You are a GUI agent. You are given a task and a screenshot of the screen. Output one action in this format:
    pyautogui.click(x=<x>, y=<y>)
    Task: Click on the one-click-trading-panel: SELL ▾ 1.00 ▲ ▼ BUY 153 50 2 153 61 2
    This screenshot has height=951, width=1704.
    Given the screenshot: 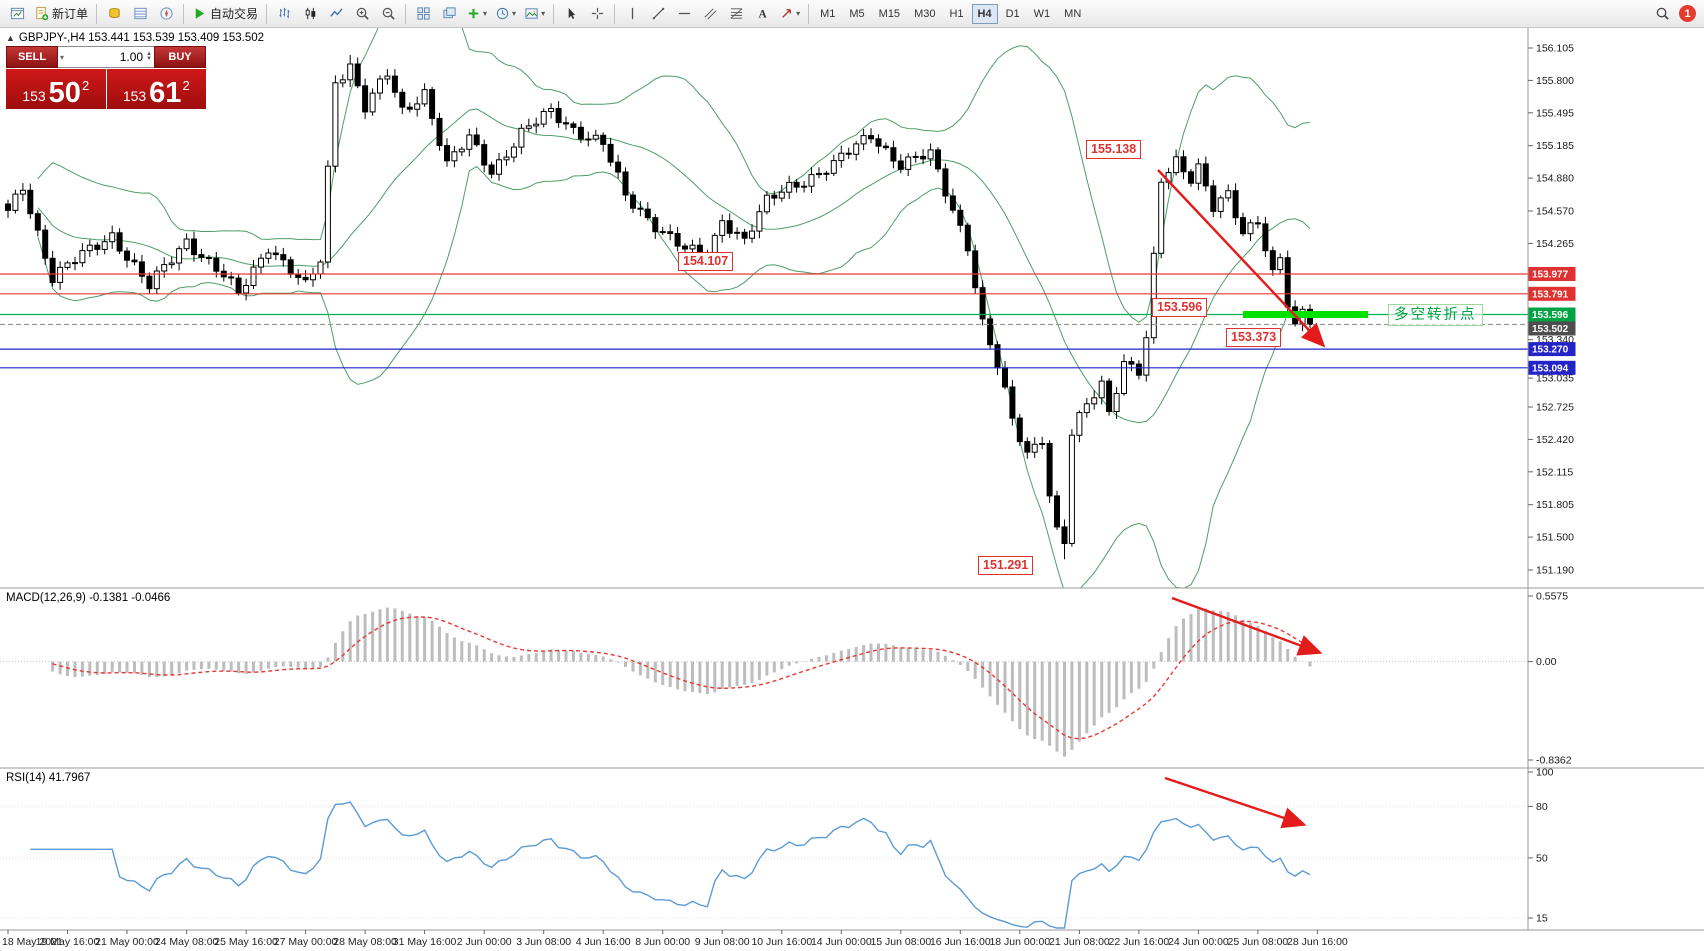 What is the action you would take?
    pyautogui.click(x=106, y=77)
    